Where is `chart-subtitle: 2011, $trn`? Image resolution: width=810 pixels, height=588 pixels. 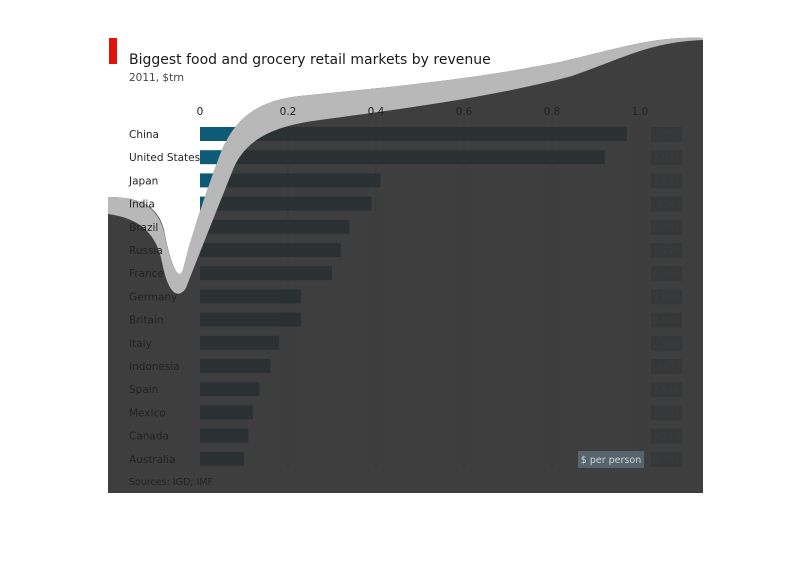
chart-subtitle: 2011, $trn is located at coordinates (156, 78).